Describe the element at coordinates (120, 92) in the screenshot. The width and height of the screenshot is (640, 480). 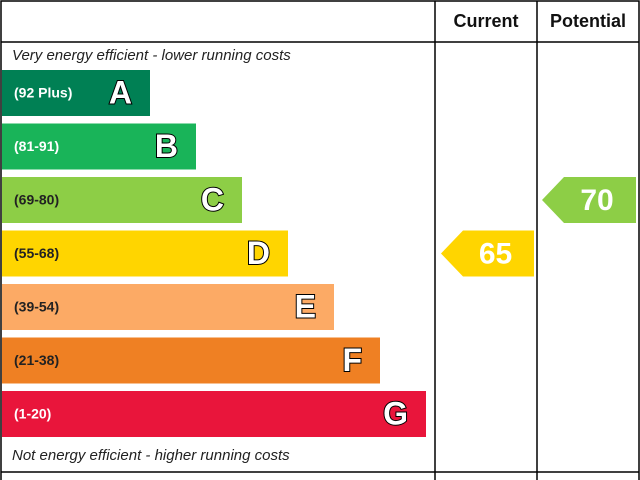
I see `band-letter: A` at that location.